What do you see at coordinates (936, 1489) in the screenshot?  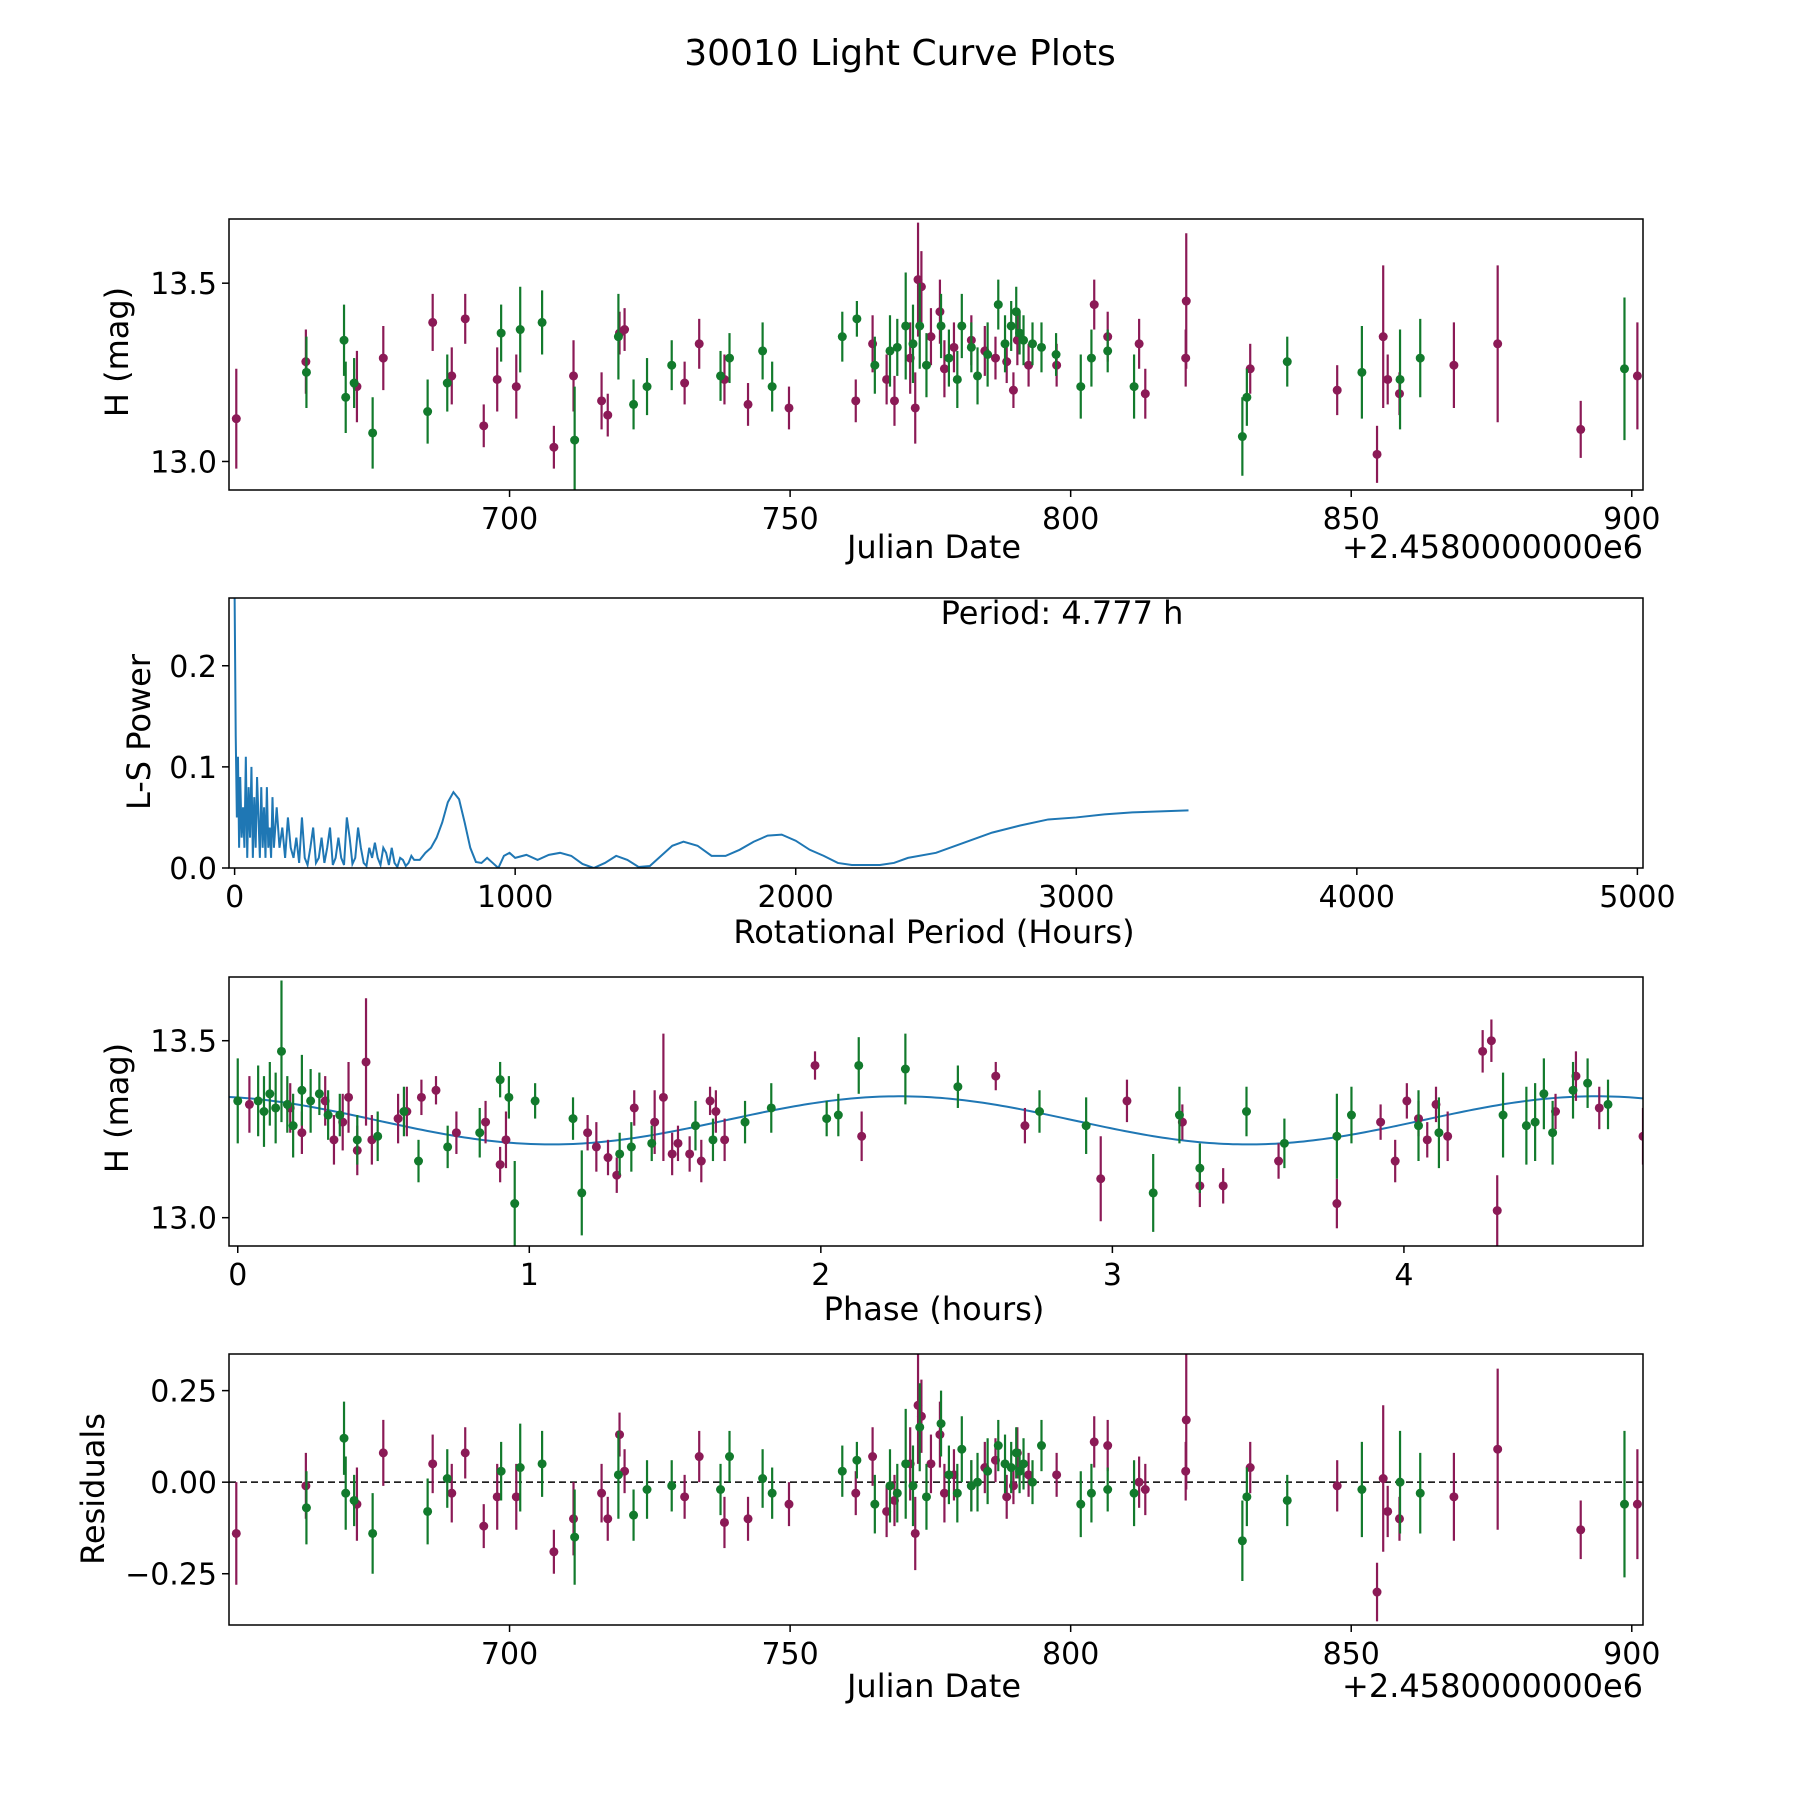 I see `residuals-frame` at bounding box center [936, 1489].